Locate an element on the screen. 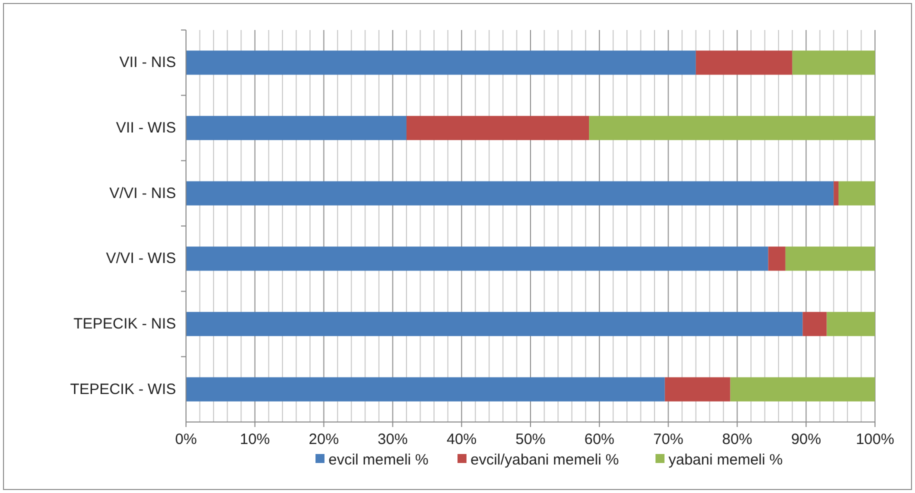 The image size is (915, 493). y-tick-label: V/VI - WIS is located at coordinates (141, 259).